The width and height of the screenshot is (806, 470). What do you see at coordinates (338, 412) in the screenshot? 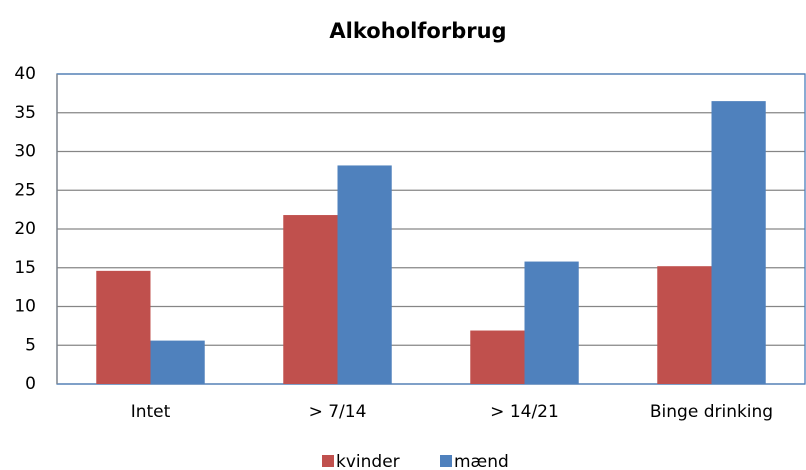
I see `x-tick-label: > 7/14` at bounding box center [338, 412].